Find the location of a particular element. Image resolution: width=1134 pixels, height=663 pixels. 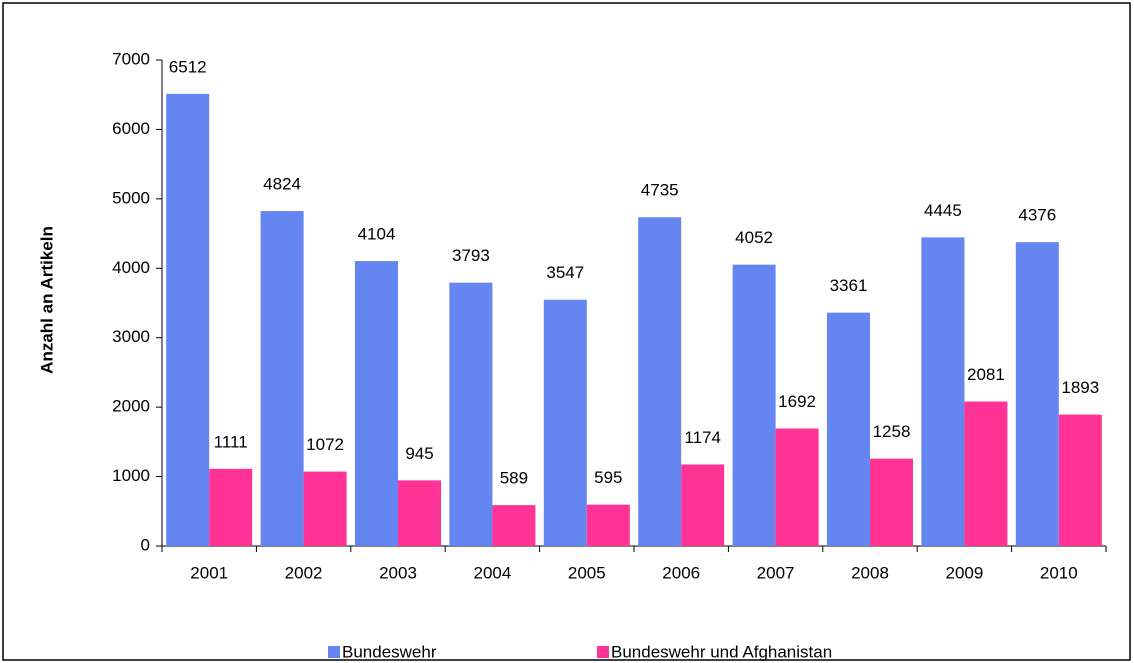

legend-label: Bundeswehr is located at coordinates (389, 651).